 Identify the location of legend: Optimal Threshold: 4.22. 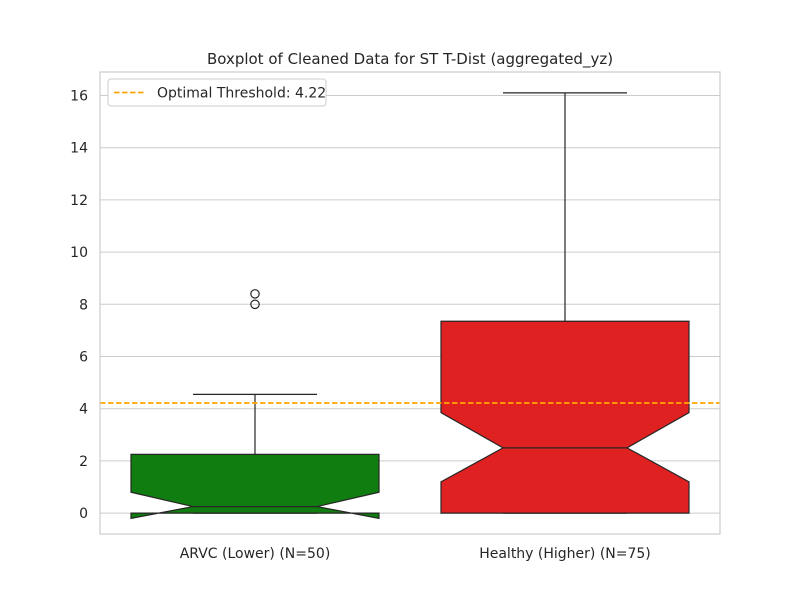
(217, 92).